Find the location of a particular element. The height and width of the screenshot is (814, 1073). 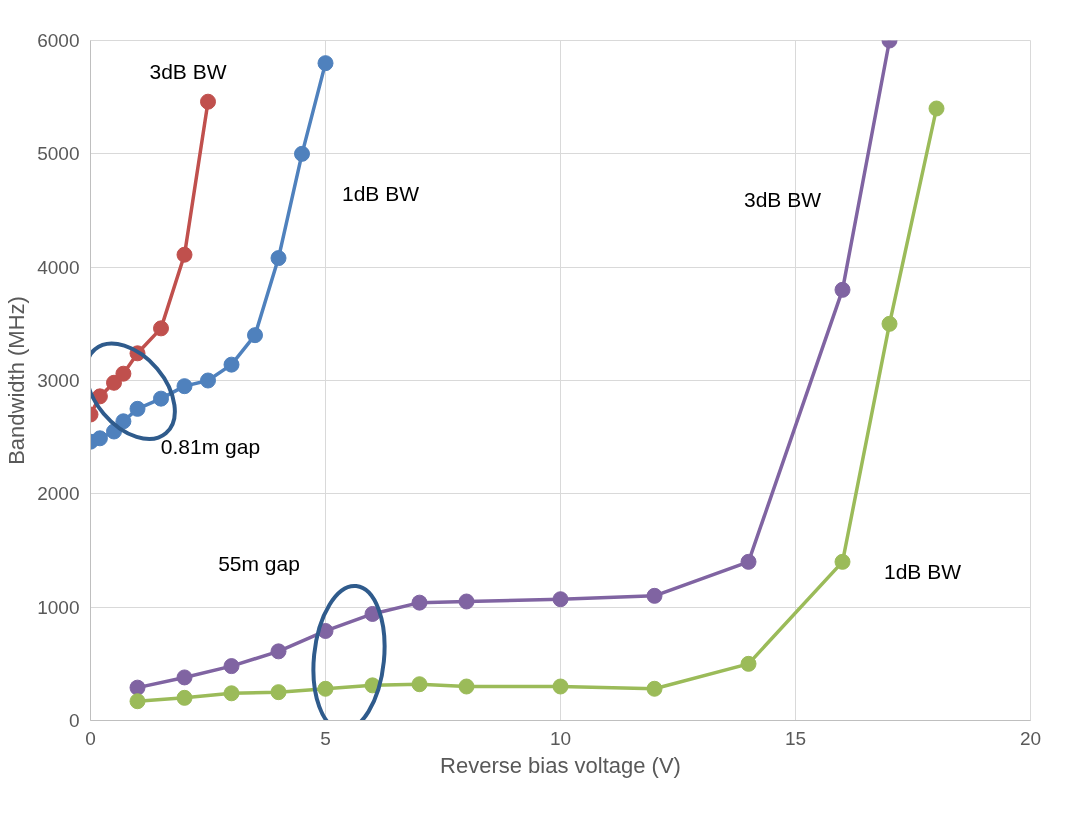

annotation: 0.81m gap is located at coordinates (210, 446).